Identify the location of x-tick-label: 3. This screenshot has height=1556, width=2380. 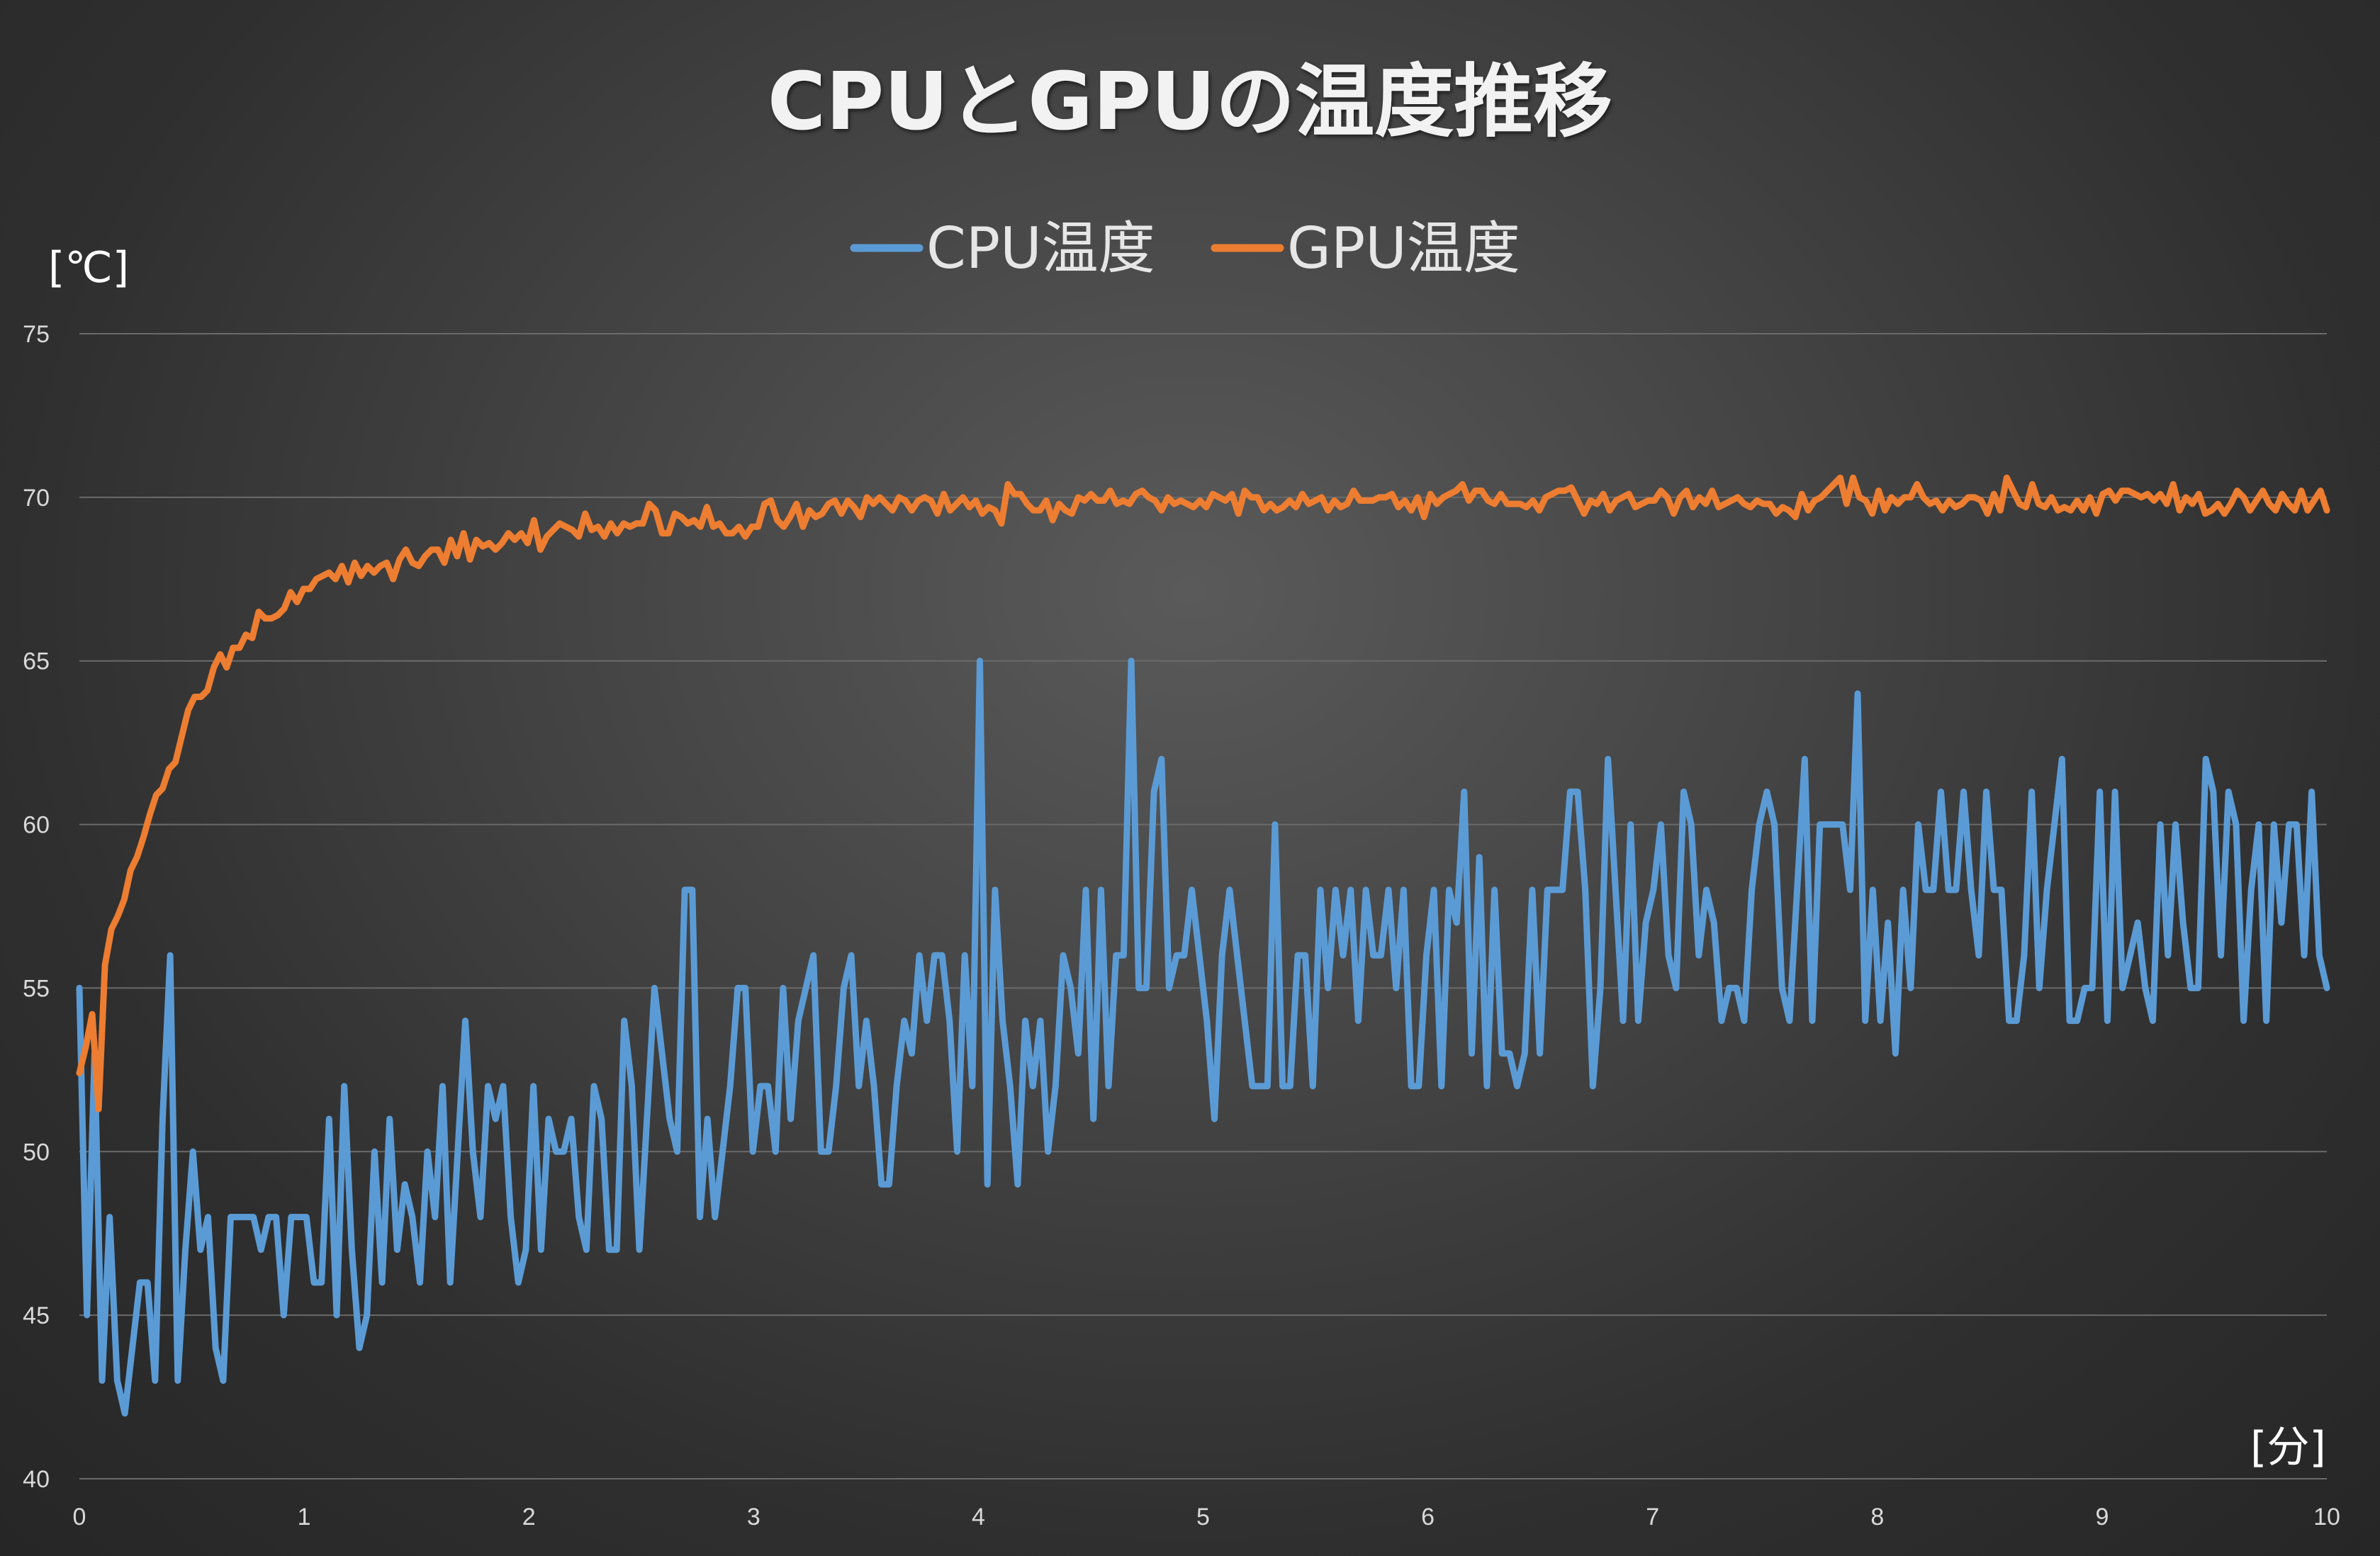
(754, 1517).